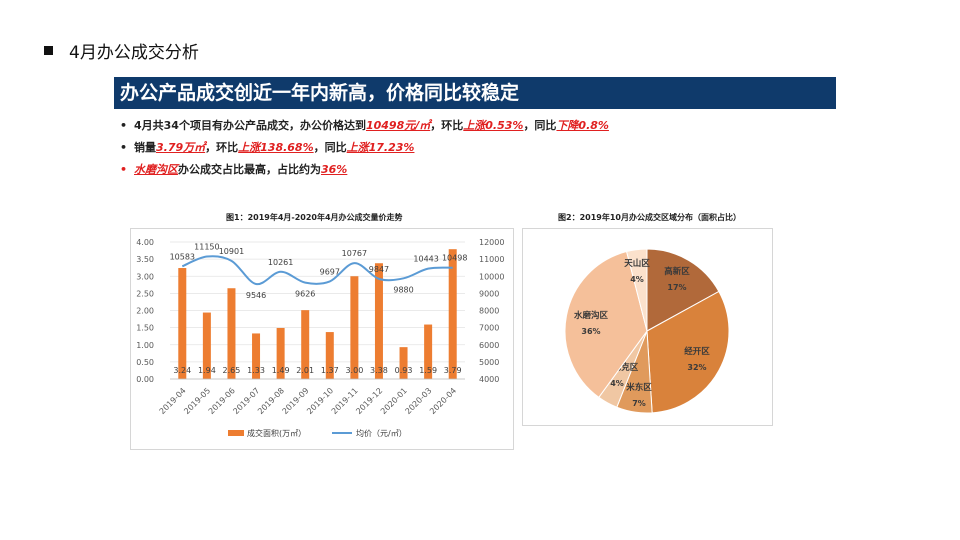 This screenshot has width=960, height=540. Describe the element at coordinates (181, 147) in the screenshot. I see `highlight-text: 3.79万㎡` at that location.